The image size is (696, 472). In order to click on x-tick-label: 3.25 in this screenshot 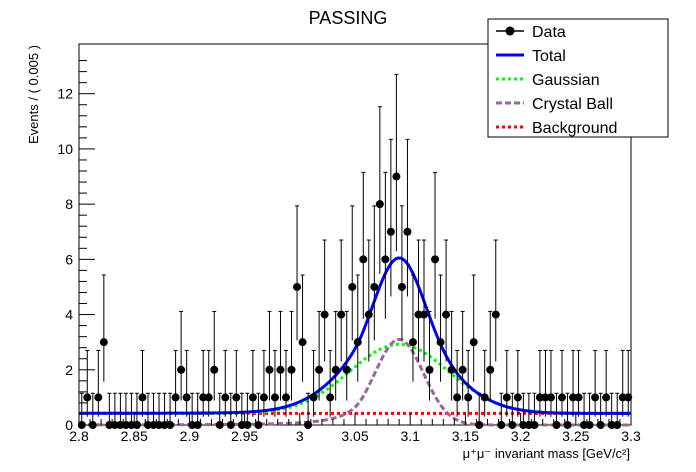, I will do `click(575, 436)`.